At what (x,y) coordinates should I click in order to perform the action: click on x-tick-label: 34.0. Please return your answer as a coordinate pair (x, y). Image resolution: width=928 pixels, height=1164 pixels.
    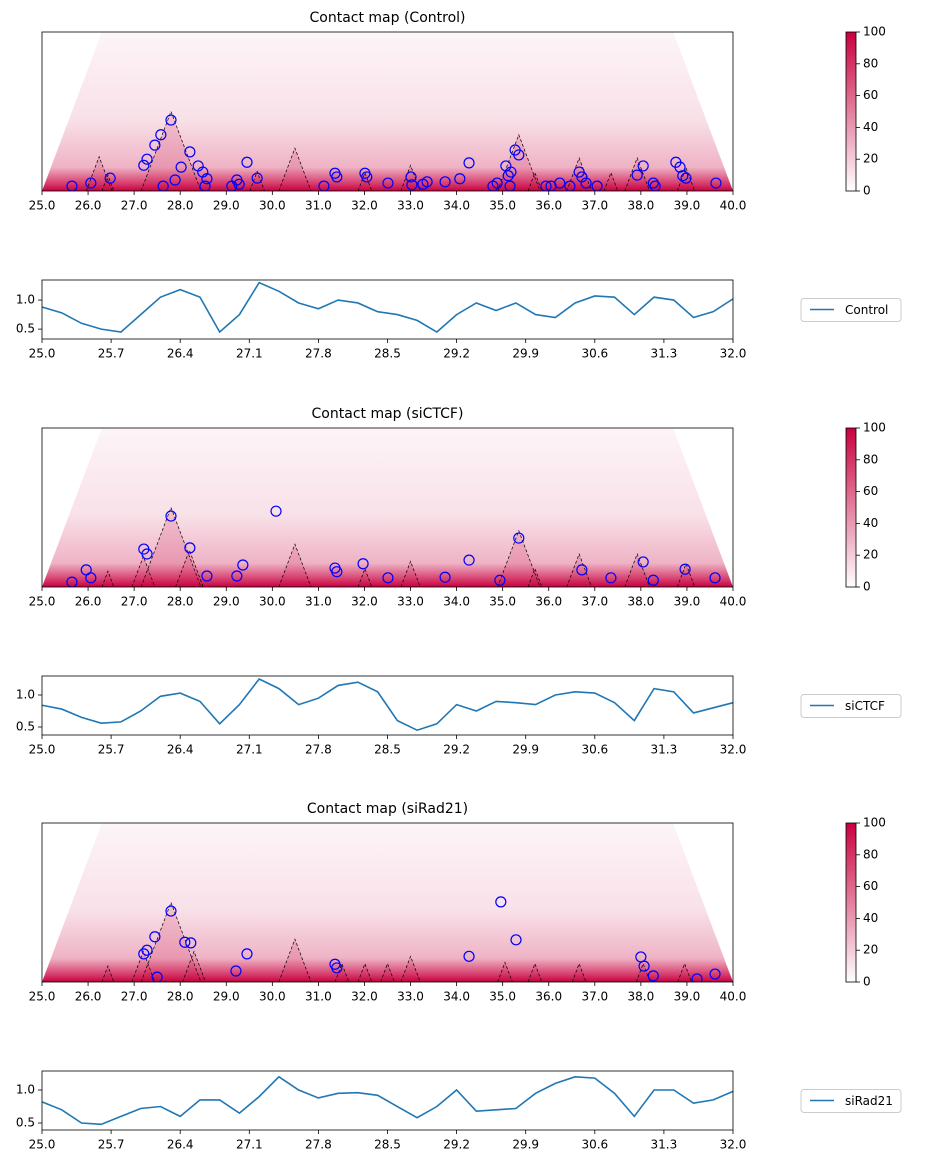
    Looking at the image, I should click on (456, 602).